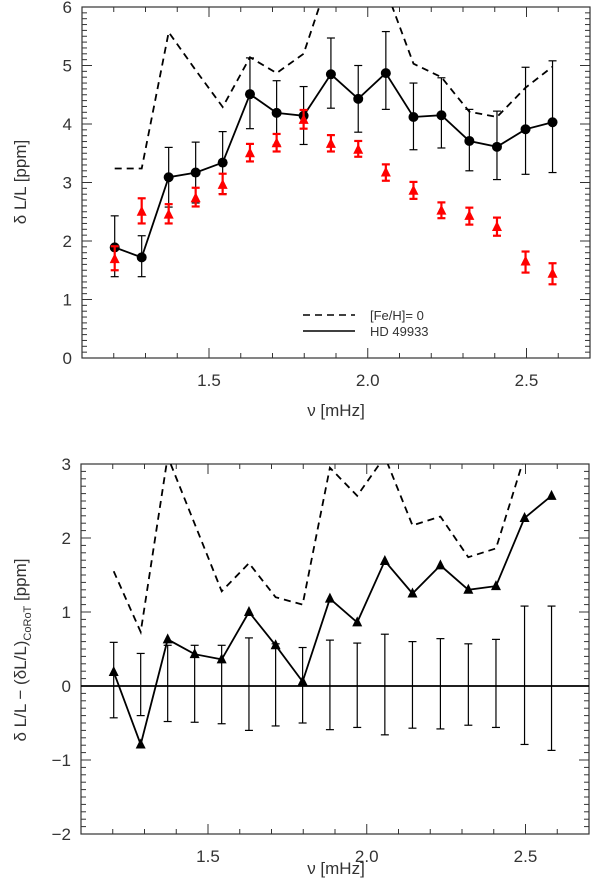  Describe the element at coordinates (28, 622) in the screenshot. I see `bottom-y-label-sub: CoRoT` at that location.